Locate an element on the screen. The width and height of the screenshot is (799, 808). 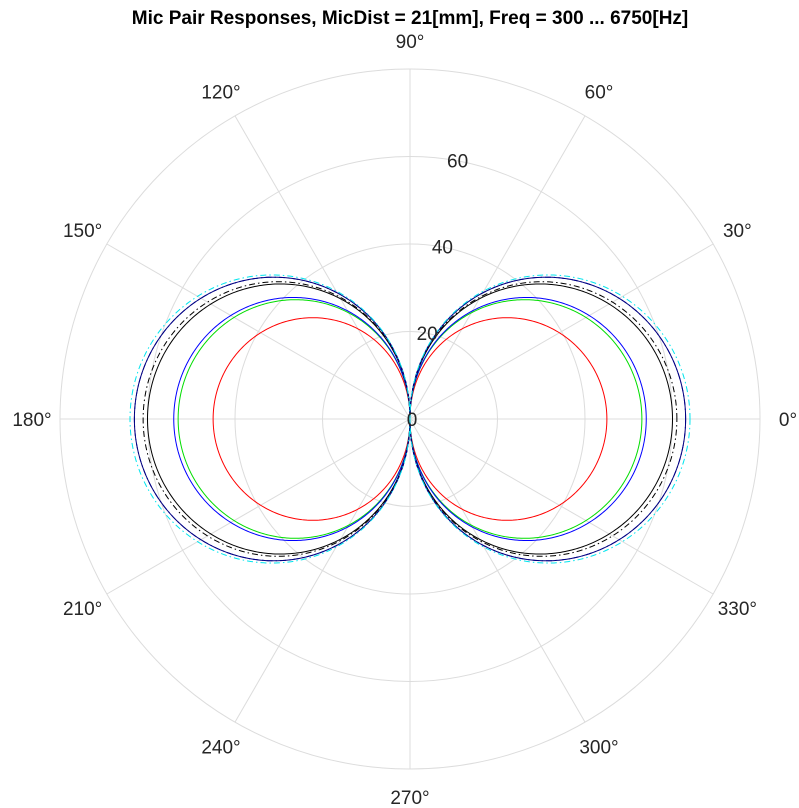
theta-tick-label: 30° is located at coordinates (737, 231).